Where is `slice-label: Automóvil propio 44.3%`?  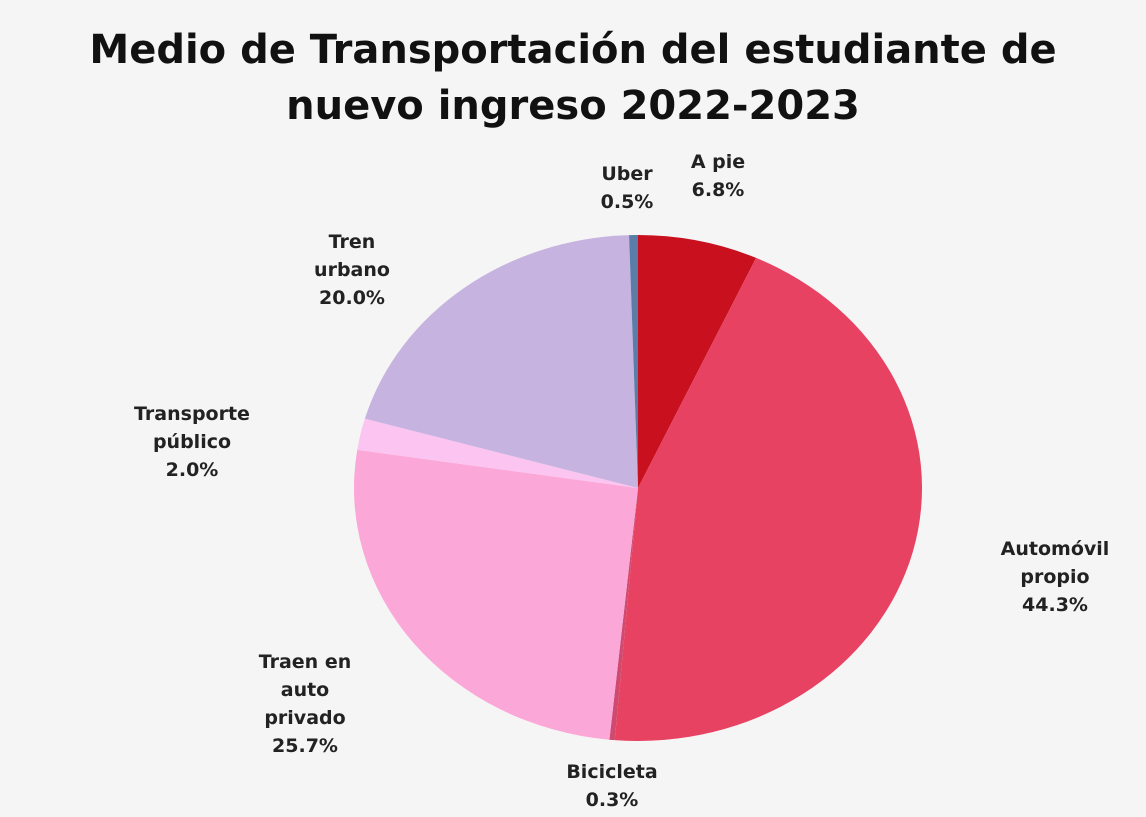
slice-label: Automóvil propio 44.3% is located at coordinates (1055, 577).